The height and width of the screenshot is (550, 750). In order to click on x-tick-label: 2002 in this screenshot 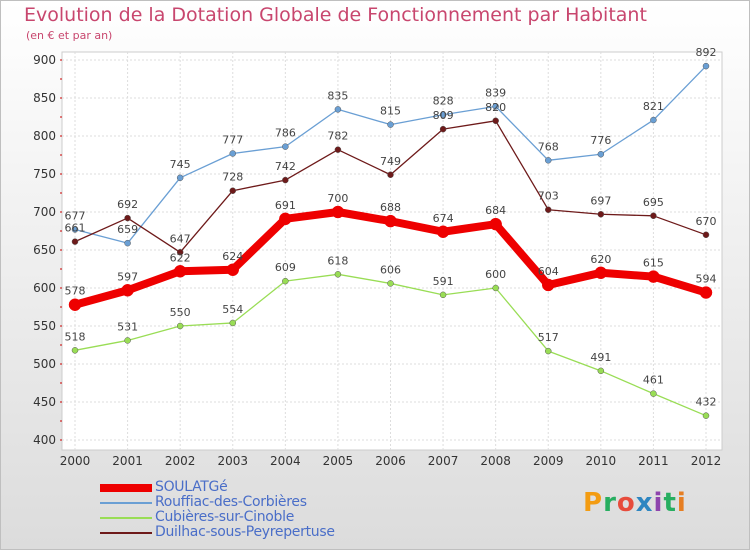, I will do `click(180, 461)`.